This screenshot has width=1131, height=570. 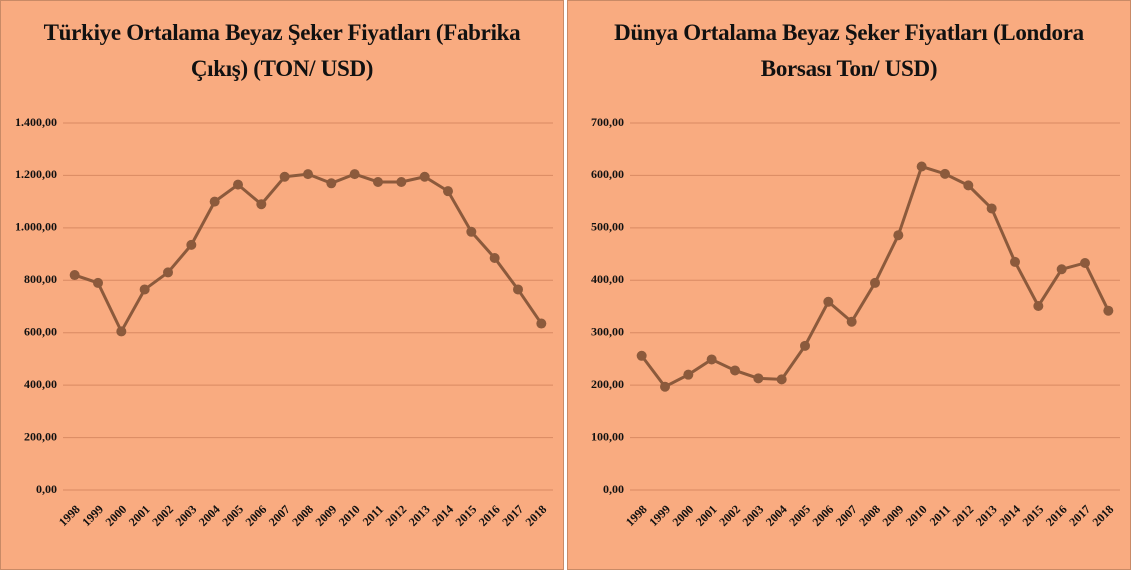 I want to click on x-tick-label: 2008, so click(x=302, y=515).